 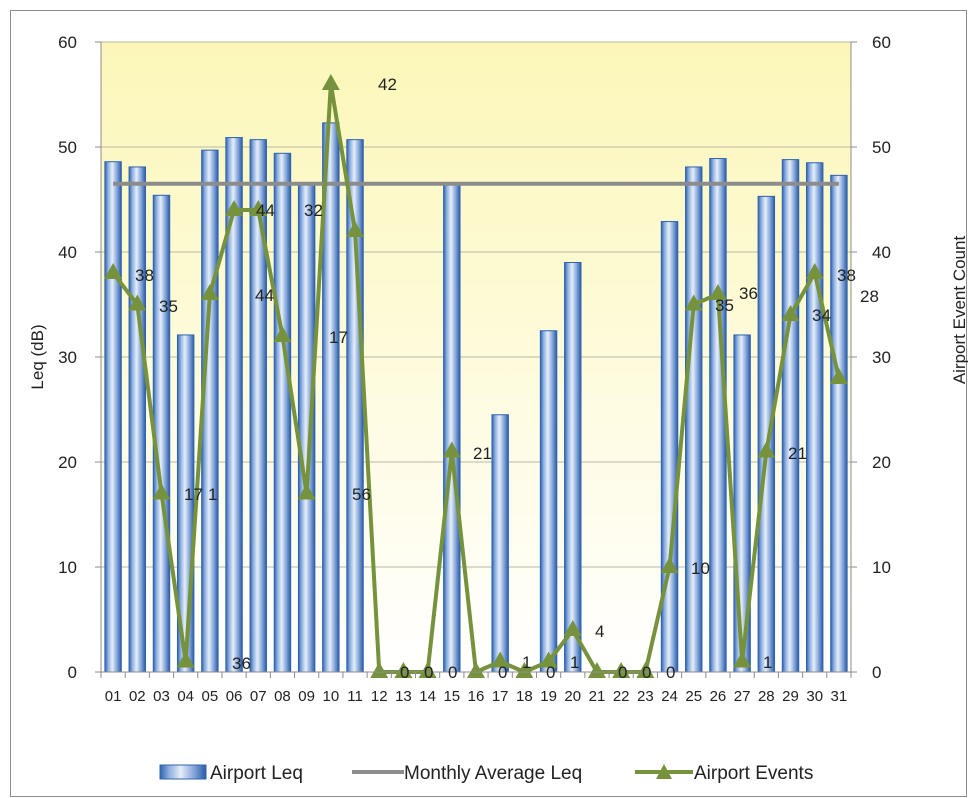 I want to click on event-data-label: 35, so click(x=724, y=305).